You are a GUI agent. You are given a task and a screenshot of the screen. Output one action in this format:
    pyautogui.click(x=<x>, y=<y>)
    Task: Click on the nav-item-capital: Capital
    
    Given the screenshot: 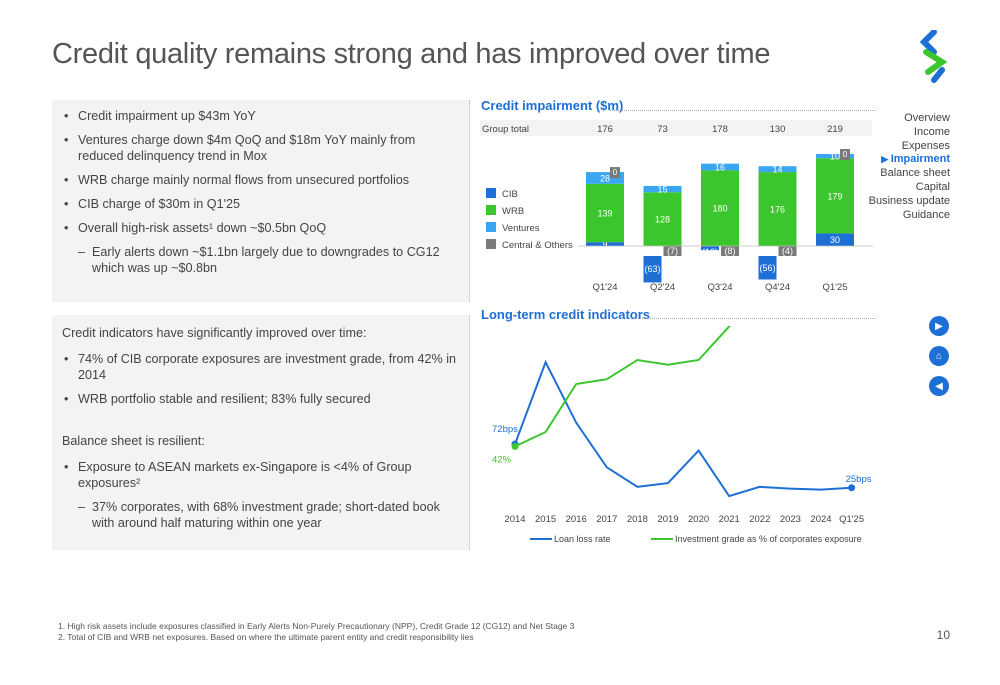 What is the action you would take?
    pyautogui.click(x=932, y=186)
    